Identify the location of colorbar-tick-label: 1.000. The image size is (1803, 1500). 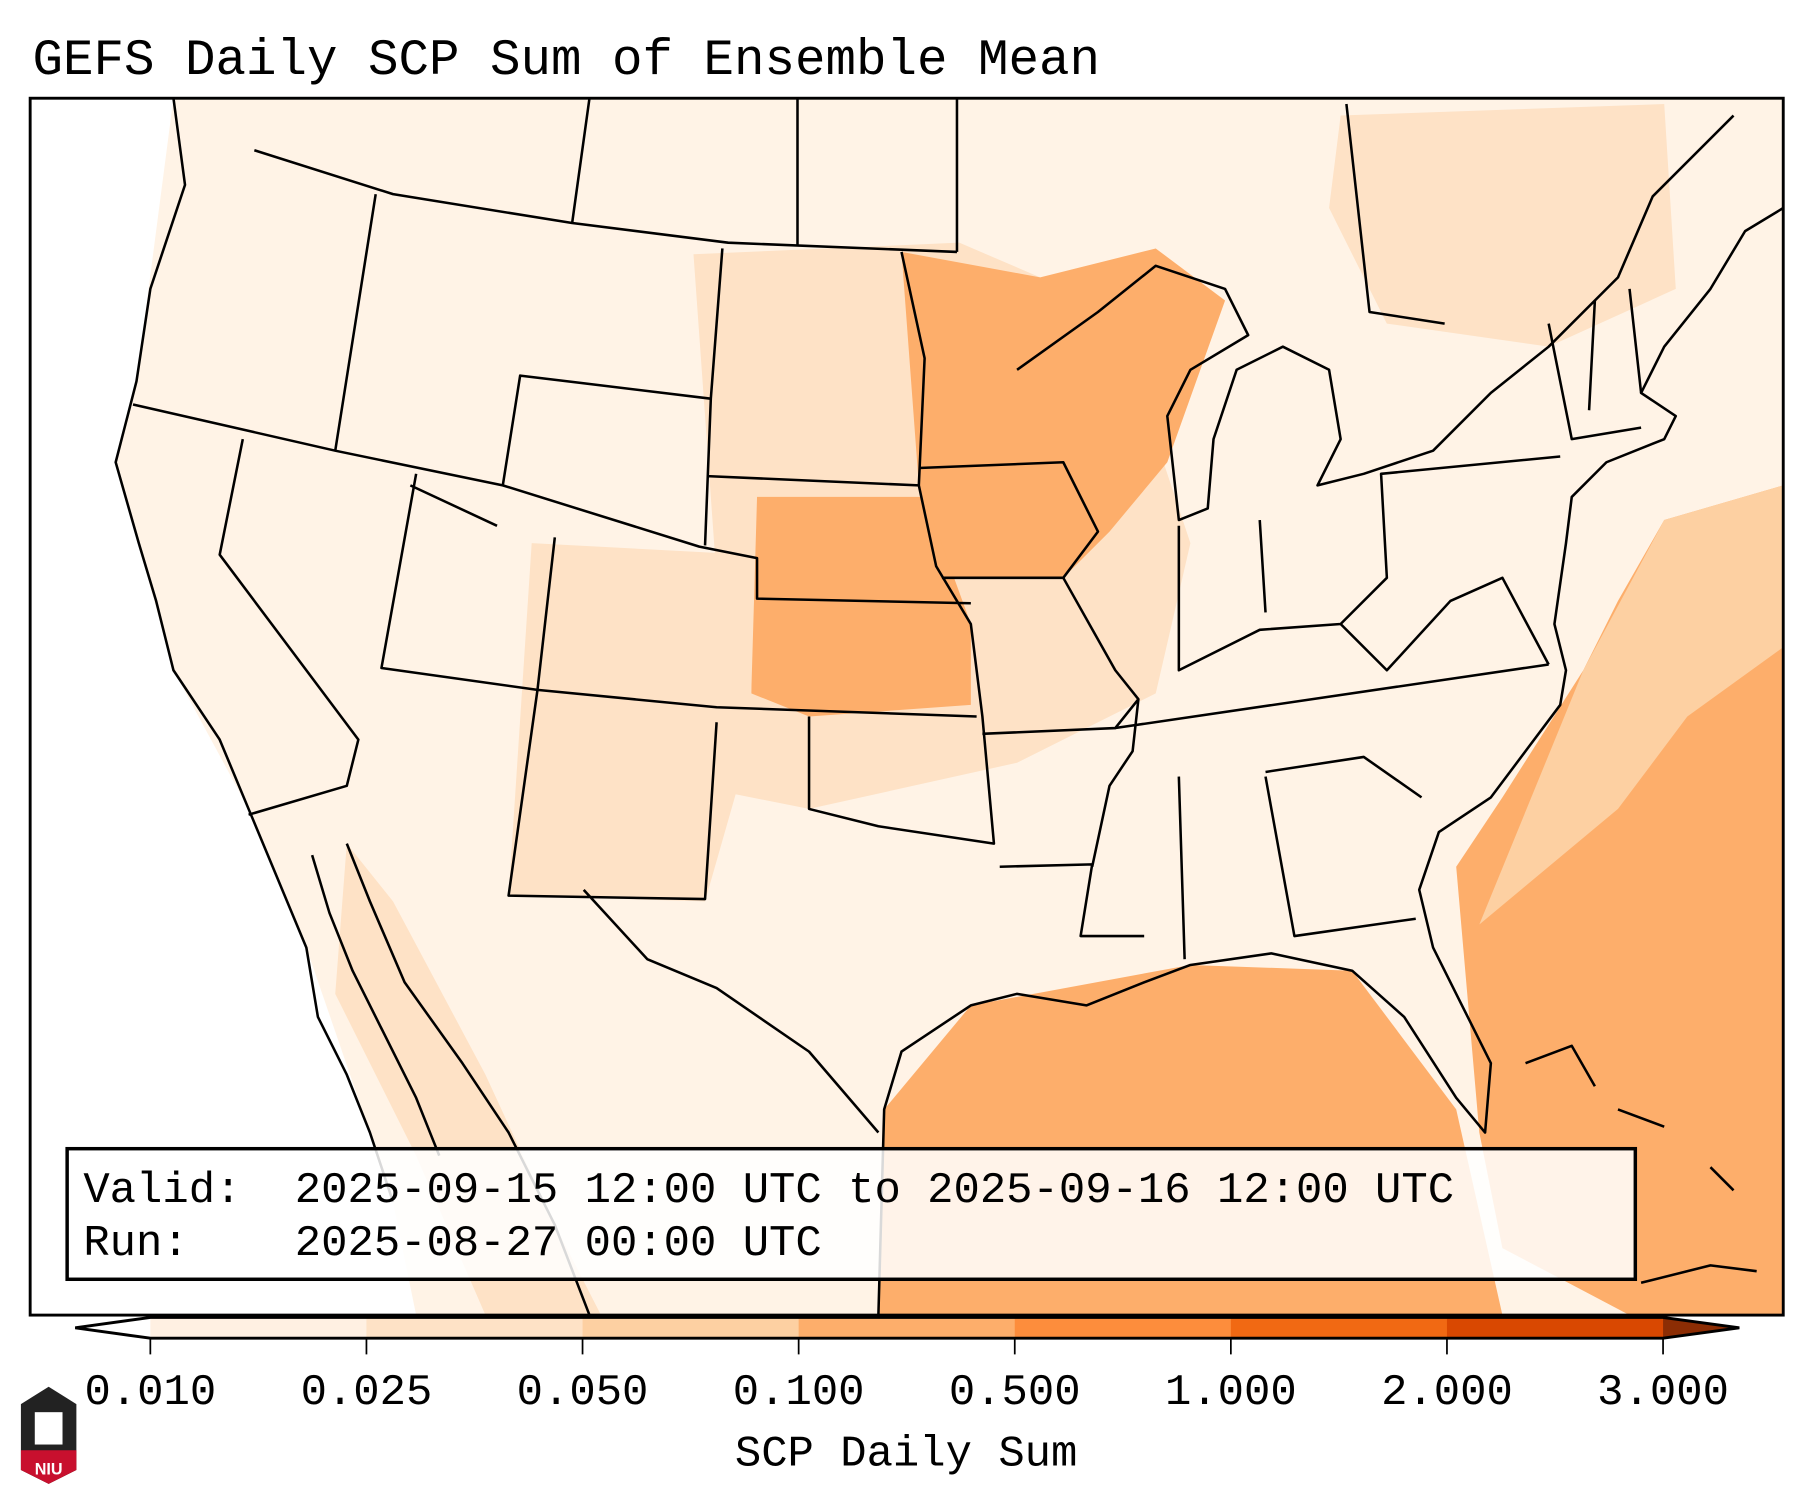
(1231, 1393).